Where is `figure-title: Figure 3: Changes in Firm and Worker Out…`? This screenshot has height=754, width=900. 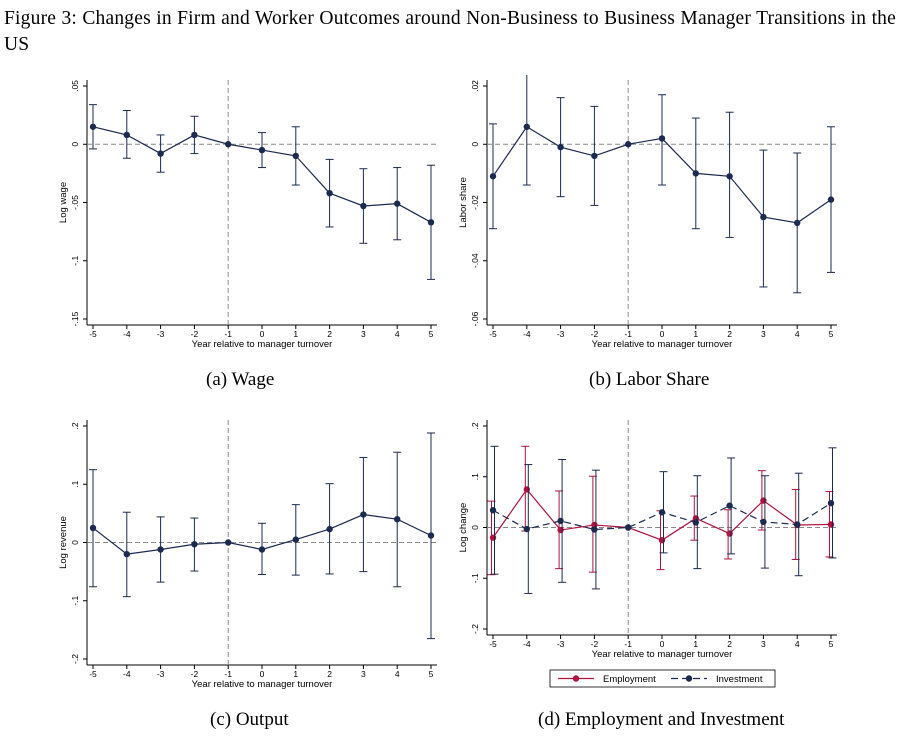 figure-title: Figure 3: Changes in Firm and Worker Out… is located at coordinates (450, 31).